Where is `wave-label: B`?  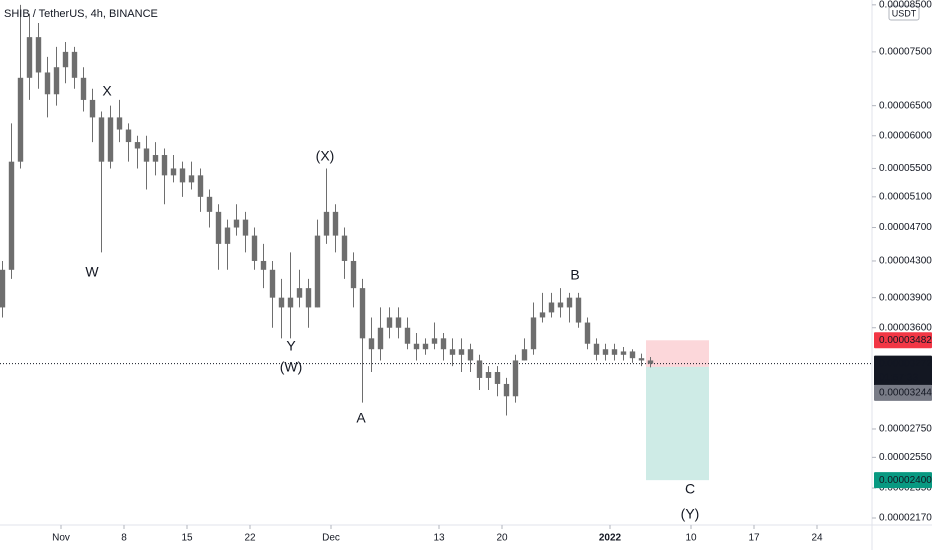 wave-label: B is located at coordinates (574, 275).